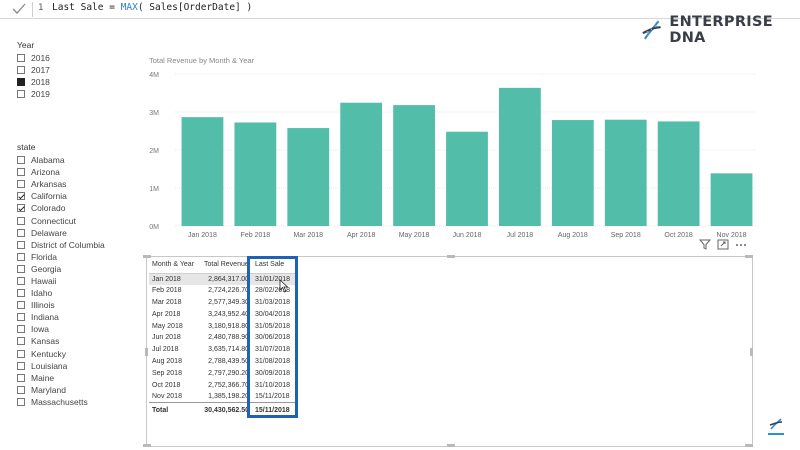  What do you see at coordinates (223, 338) in the screenshot?
I see `table-row: Jun 2018 2,480,788.90 30/06/2018` at bounding box center [223, 338].